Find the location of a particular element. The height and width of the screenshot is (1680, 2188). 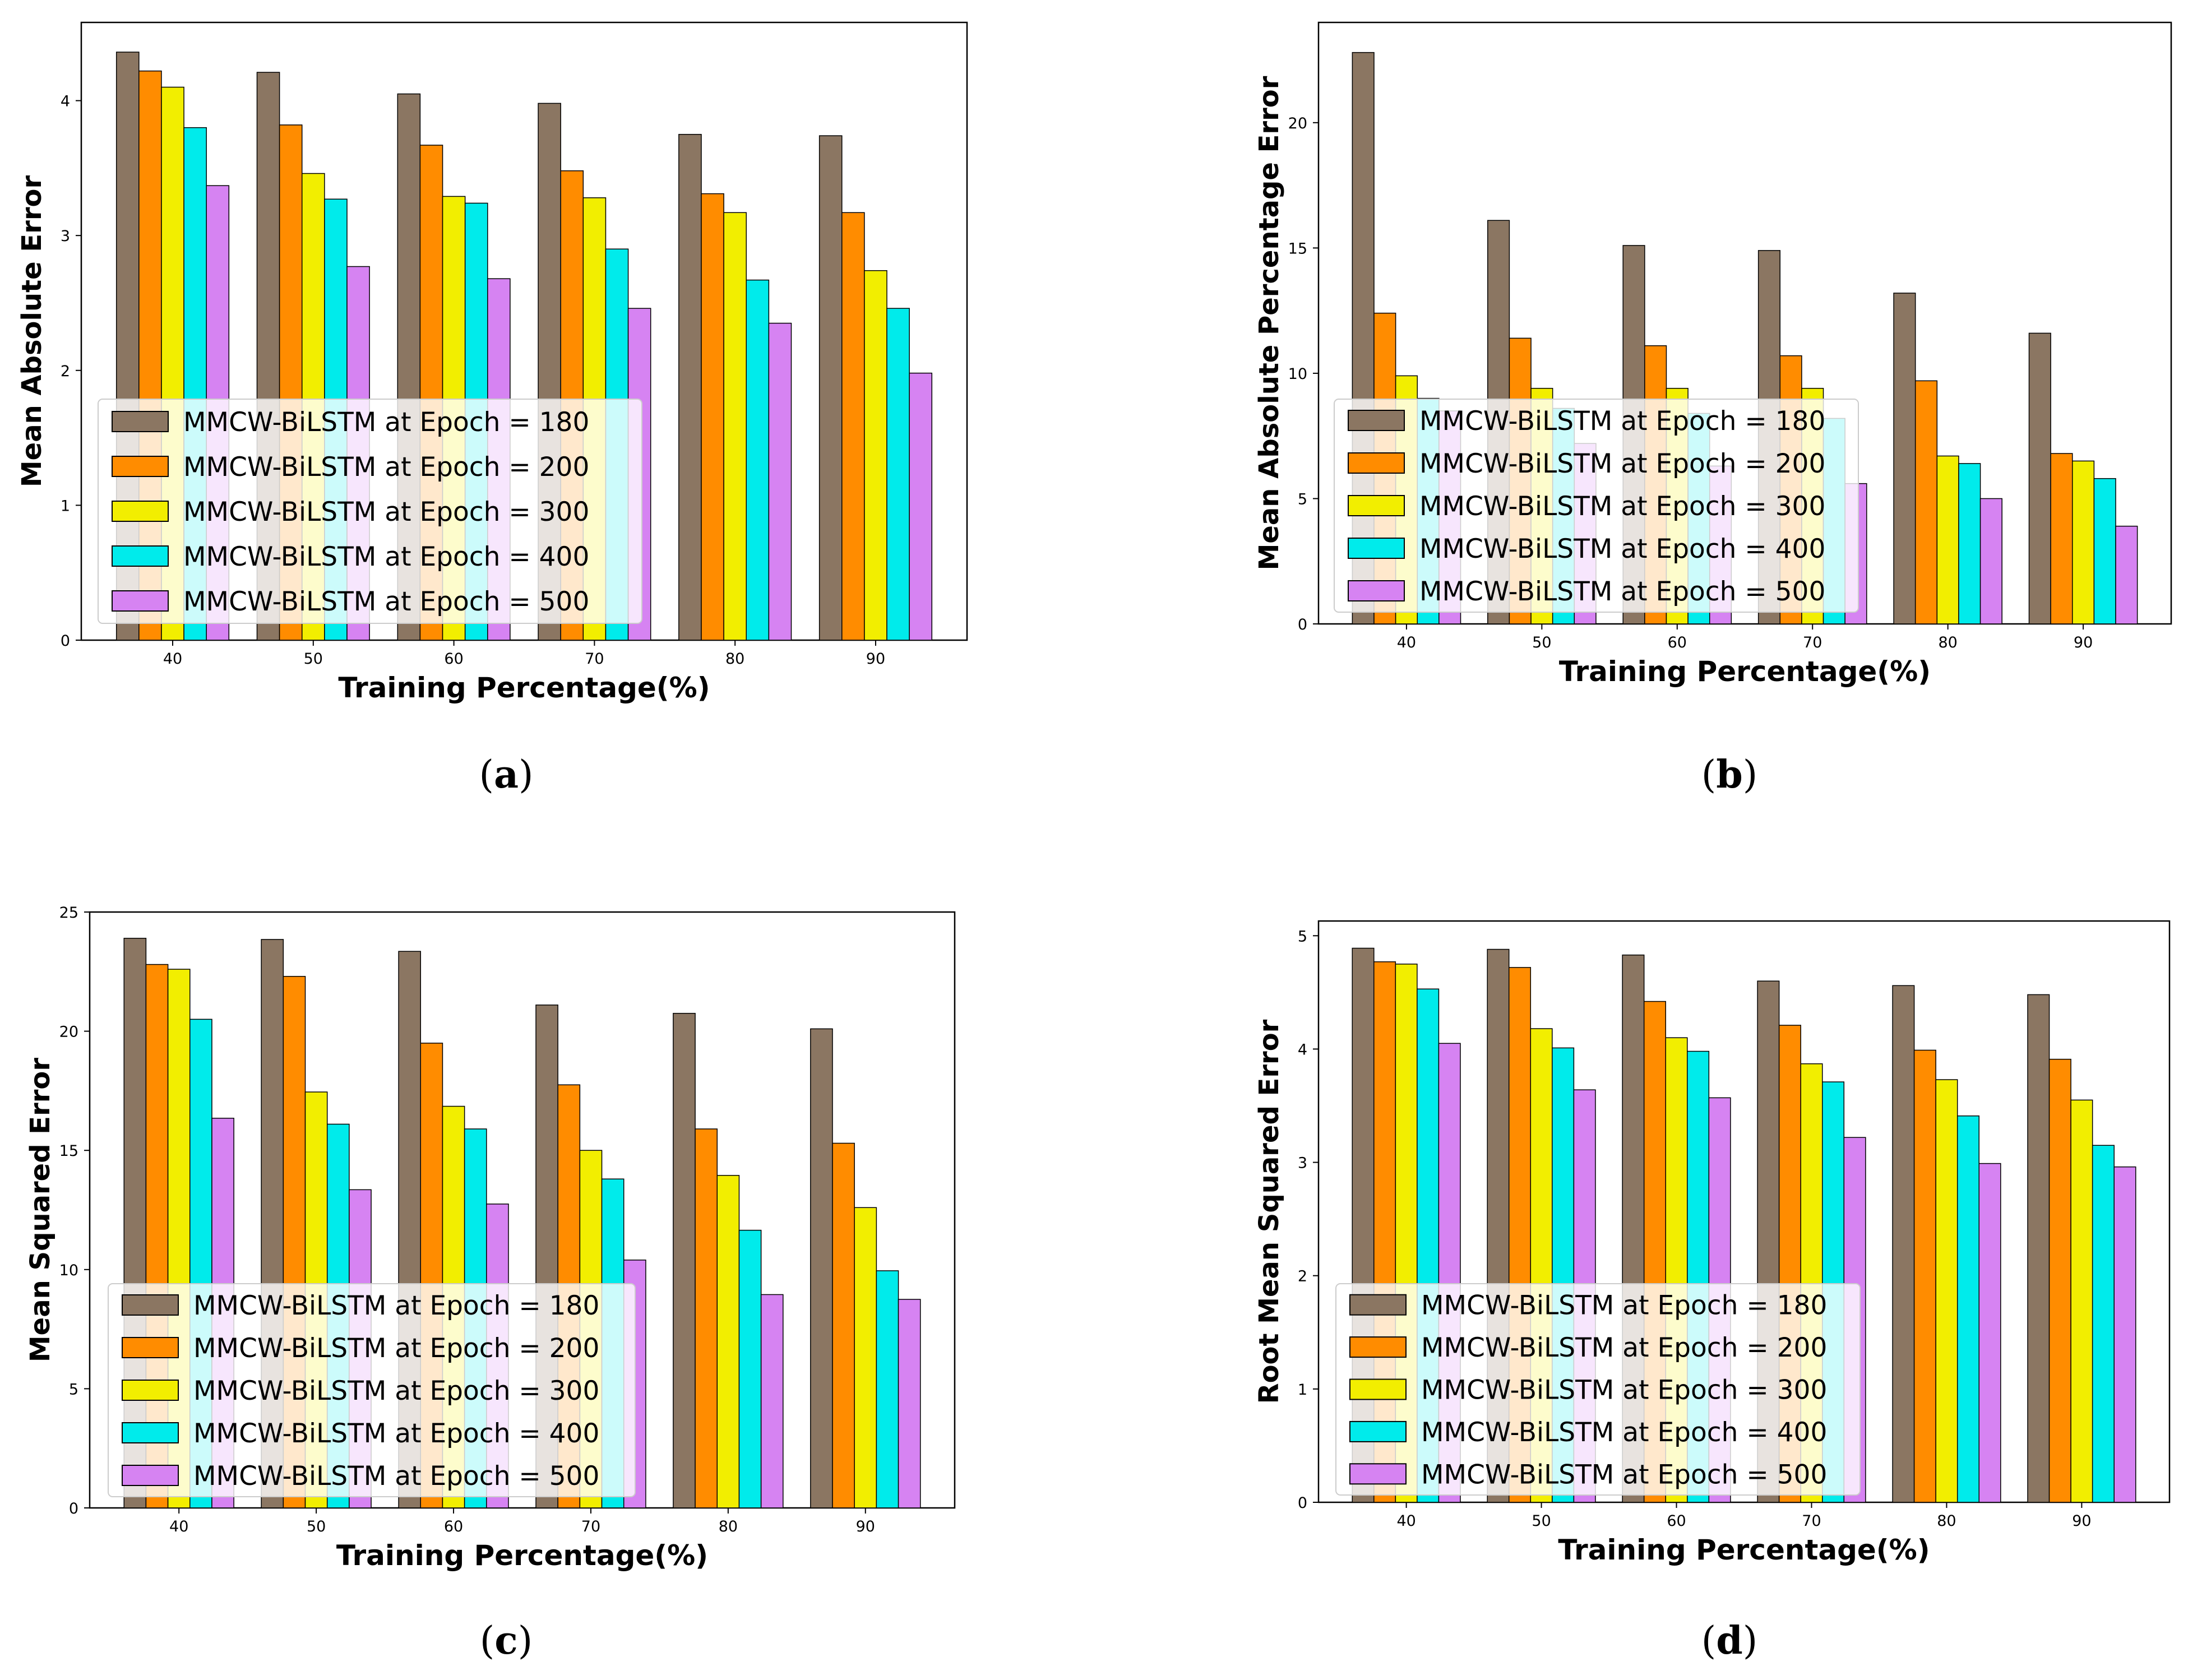

legend-box is located at coordinates (1598, 1390).